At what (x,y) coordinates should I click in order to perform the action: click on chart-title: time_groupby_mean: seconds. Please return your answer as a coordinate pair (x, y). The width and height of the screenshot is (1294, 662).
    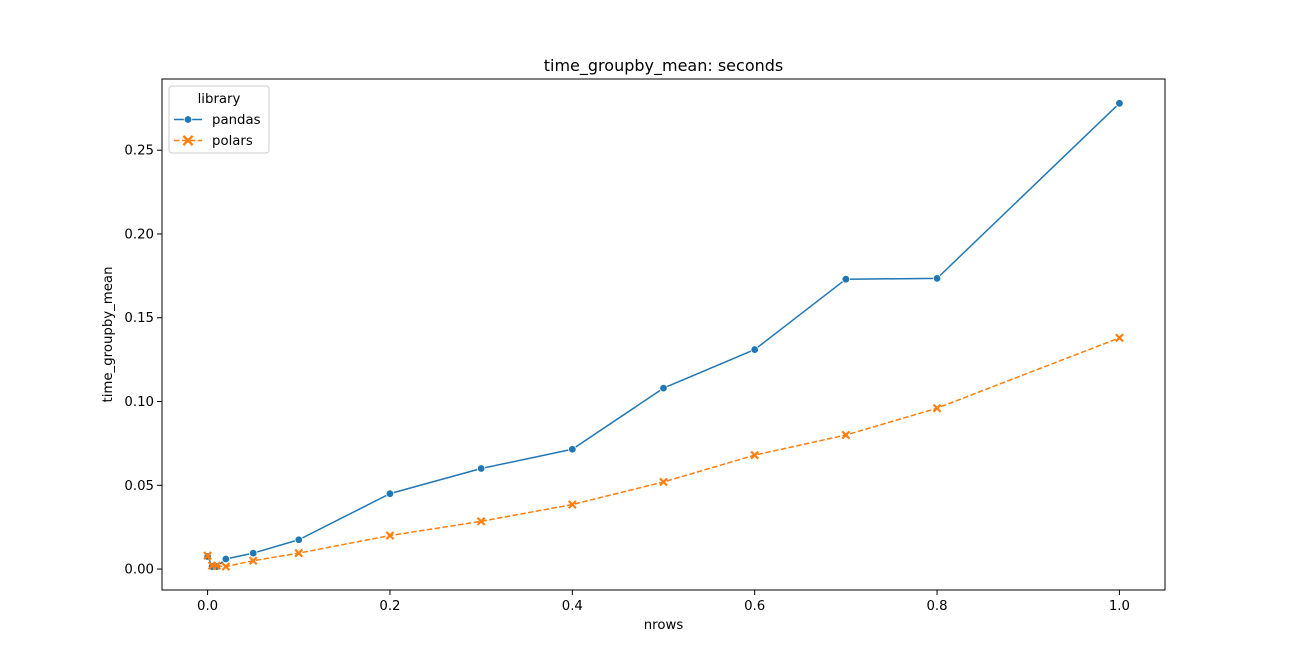
    Looking at the image, I should click on (664, 66).